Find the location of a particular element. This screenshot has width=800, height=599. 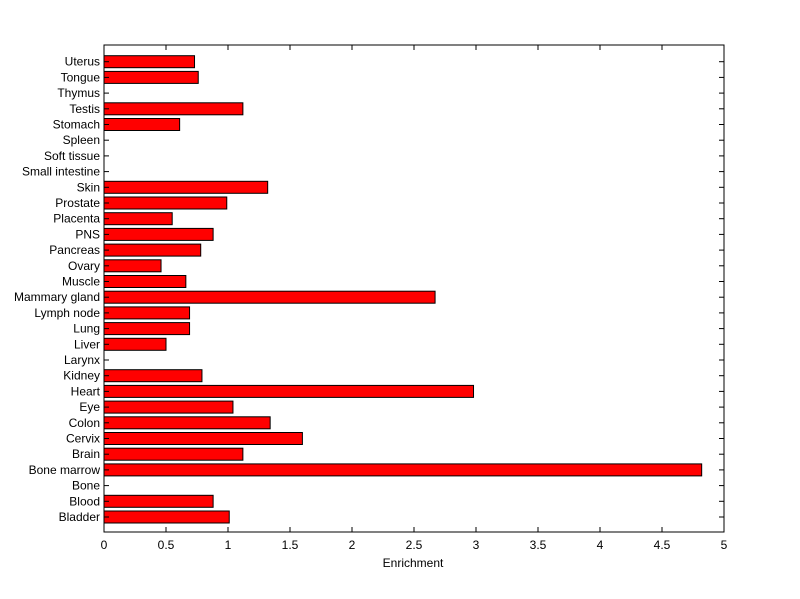

bar-eye is located at coordinates (168, 407).